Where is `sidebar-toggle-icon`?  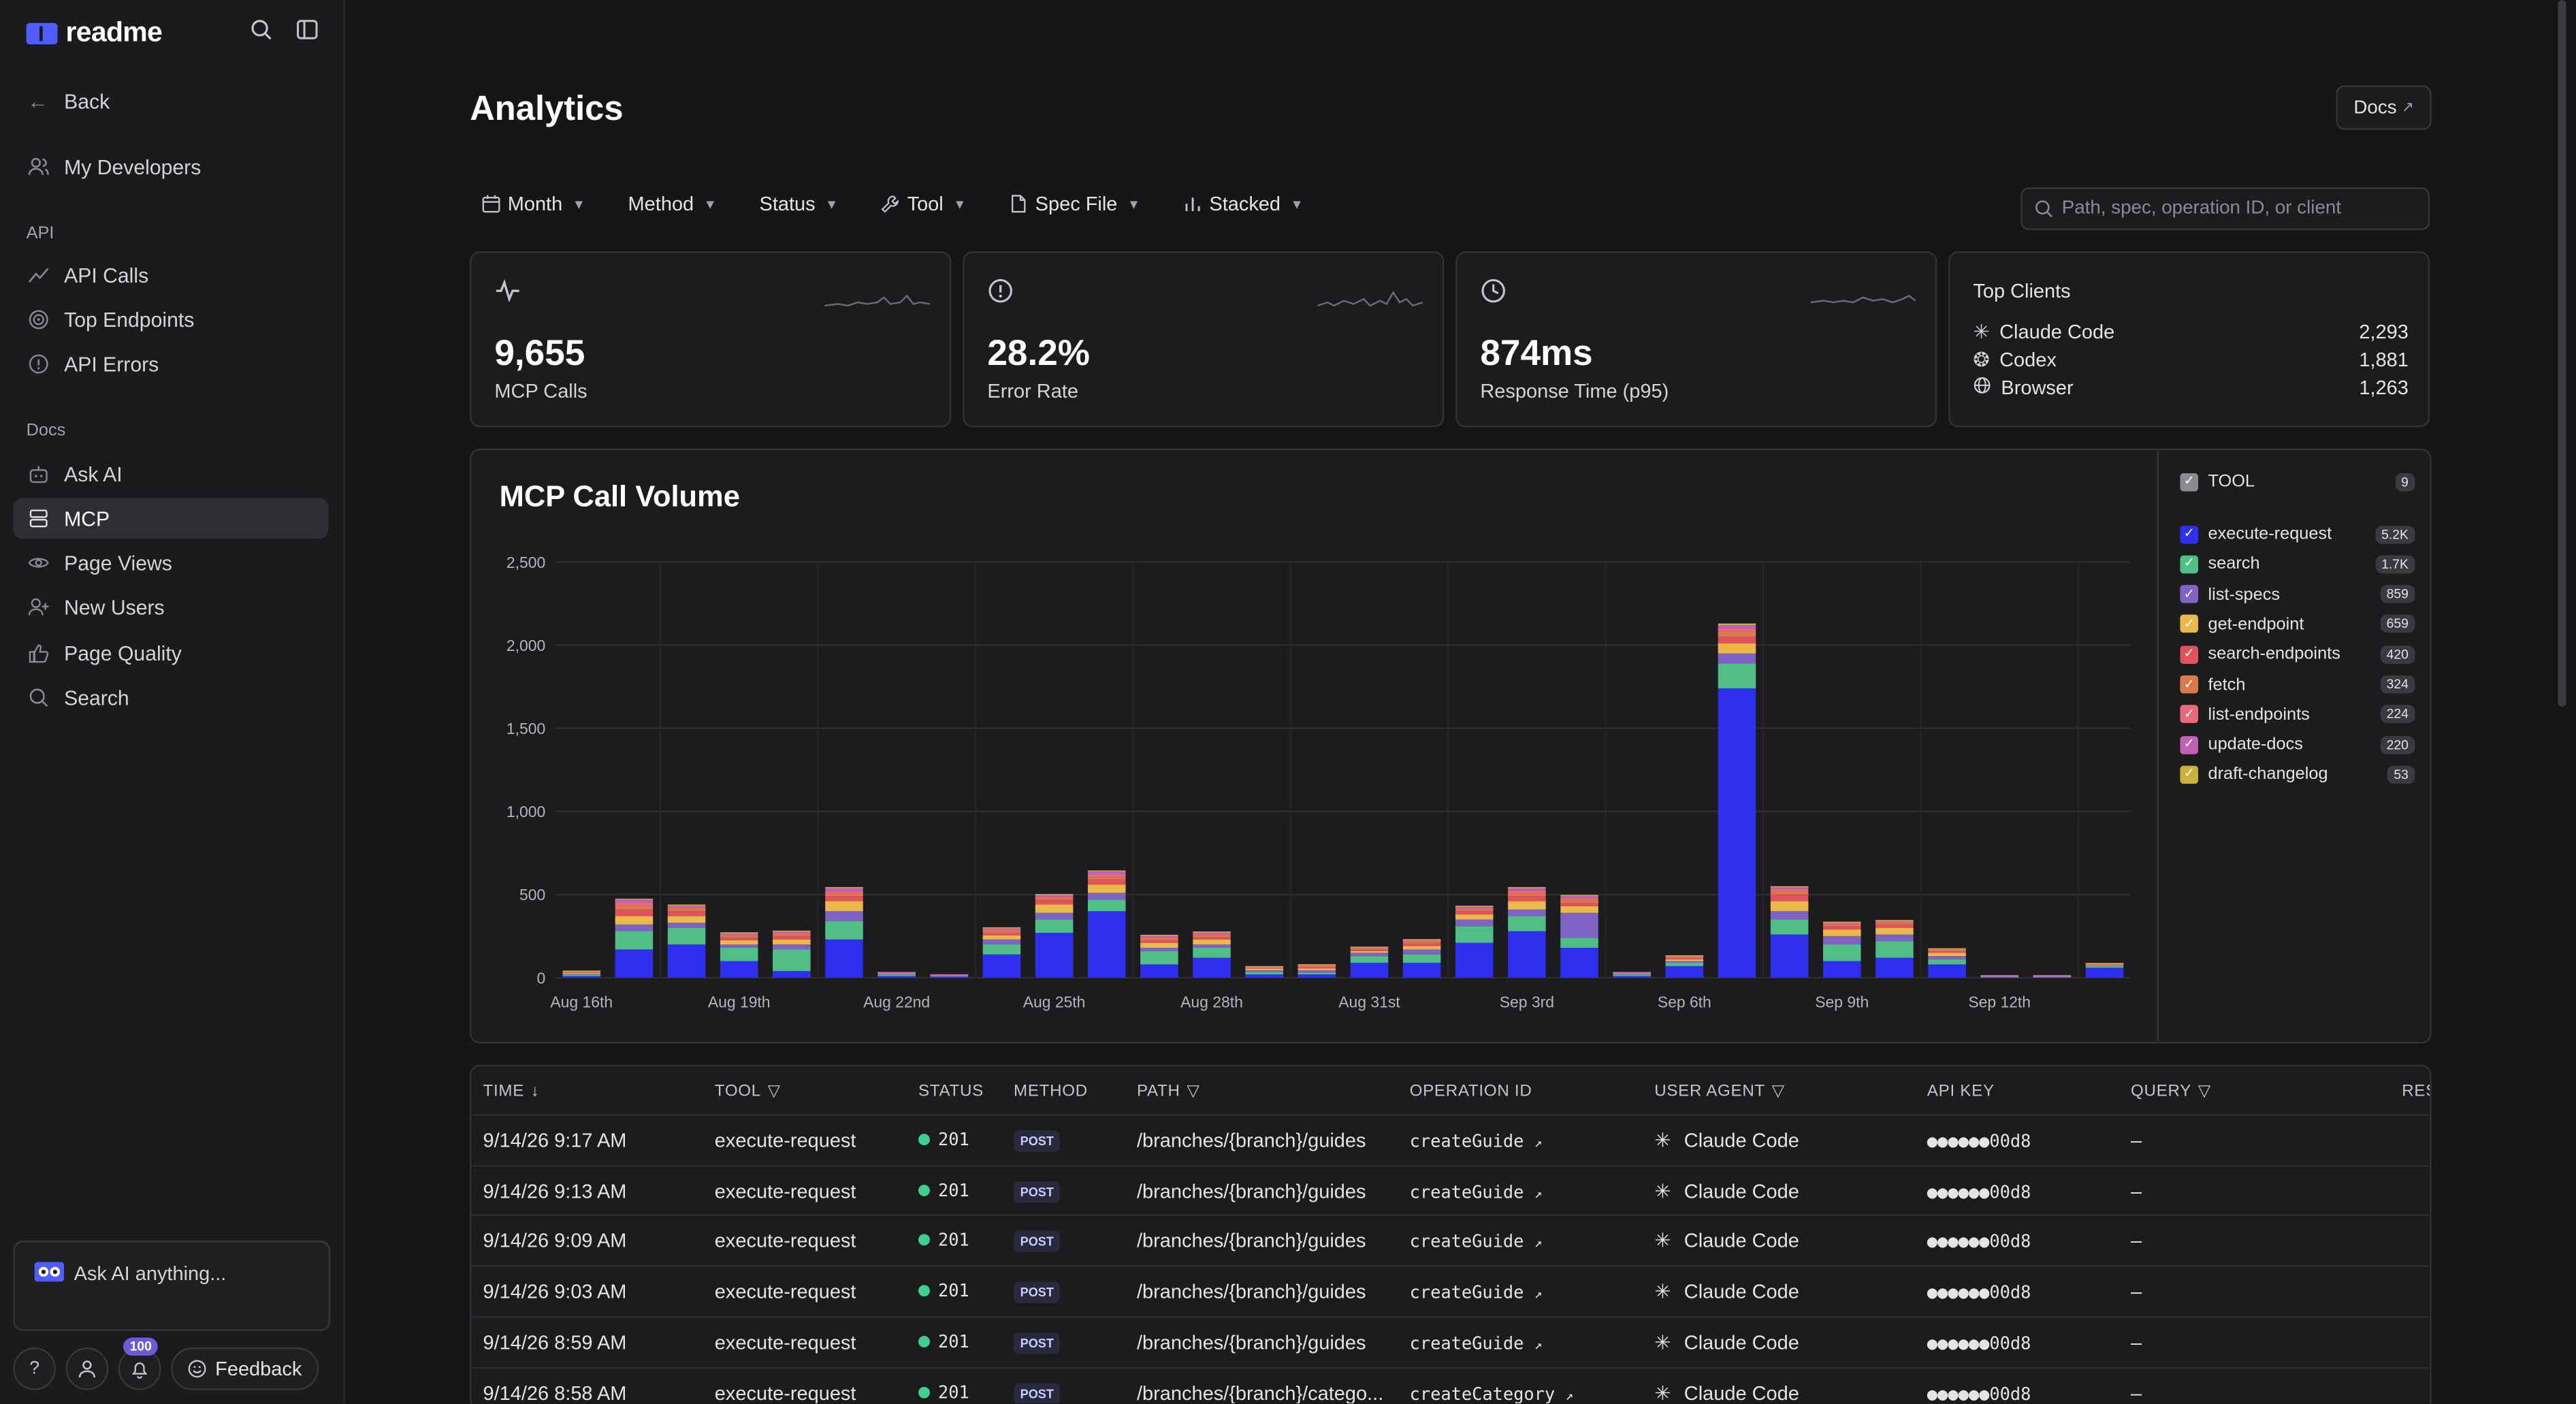 sidebar-toggle-icon is located at coordinates (309, 31).